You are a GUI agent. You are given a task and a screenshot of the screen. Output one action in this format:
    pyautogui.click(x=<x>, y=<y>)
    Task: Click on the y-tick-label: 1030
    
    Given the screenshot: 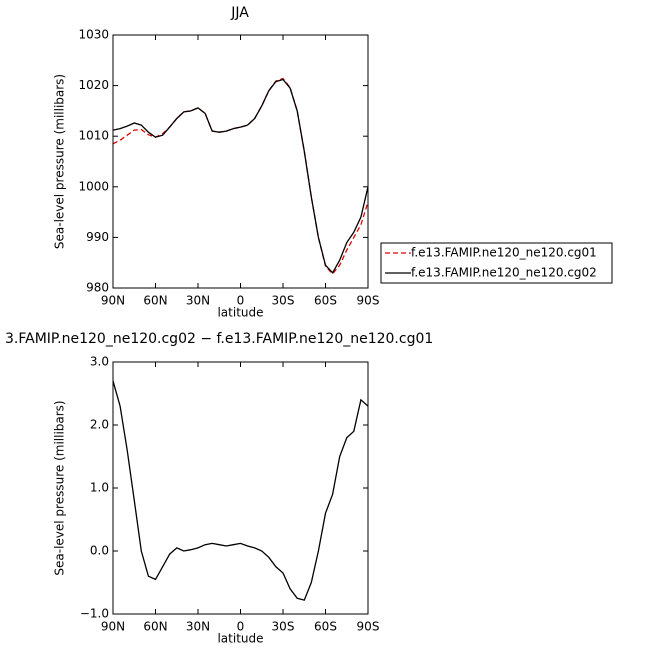 What is the action you would take?
    pyautogui.click(x=93, y=35)
    